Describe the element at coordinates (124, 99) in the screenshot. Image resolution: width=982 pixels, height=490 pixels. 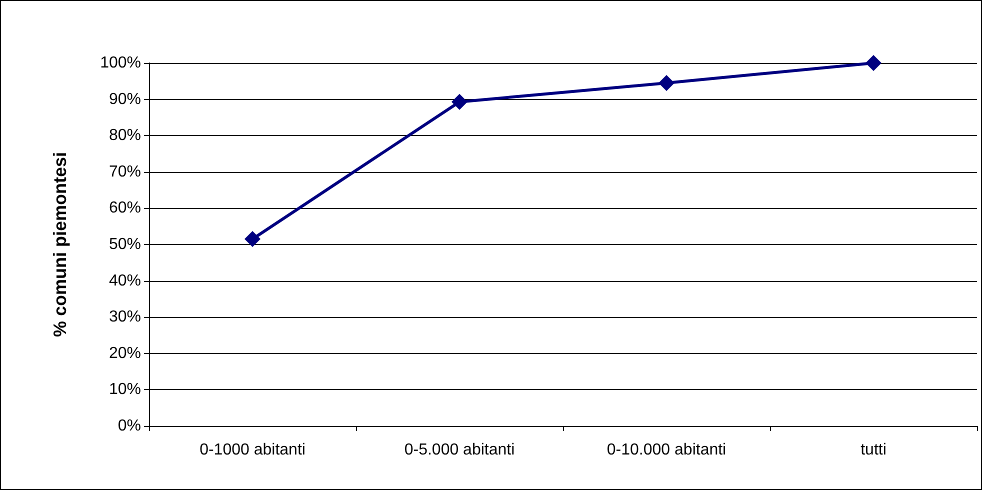
I see `y-tick-label: 90%` at that location.